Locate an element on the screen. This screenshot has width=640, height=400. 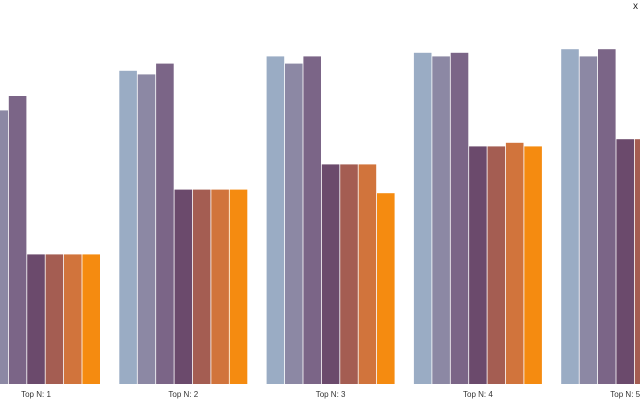
x-tick-label: Top N: 2 is located at coordinates (183, 394).